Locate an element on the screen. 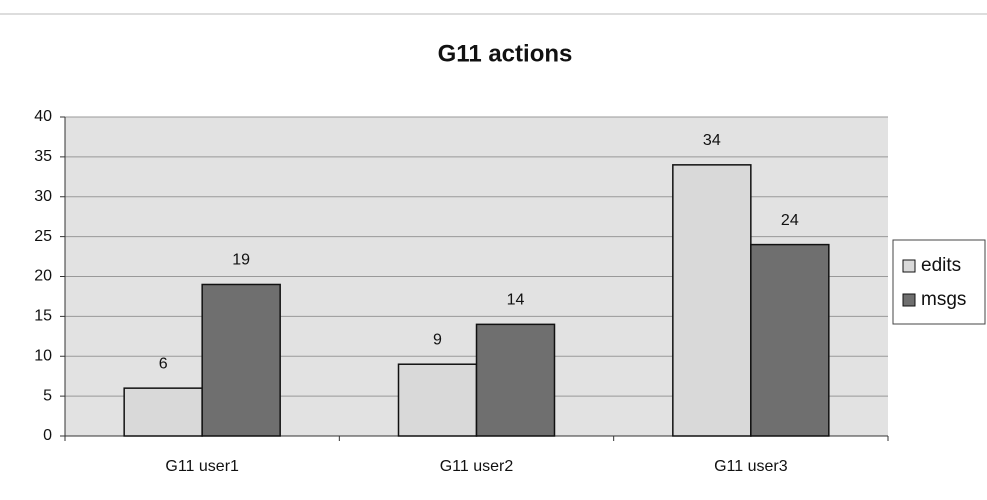 This screenshot has width=987, height=500. chart-title: G11 actions is located at coordinates (505, 53).